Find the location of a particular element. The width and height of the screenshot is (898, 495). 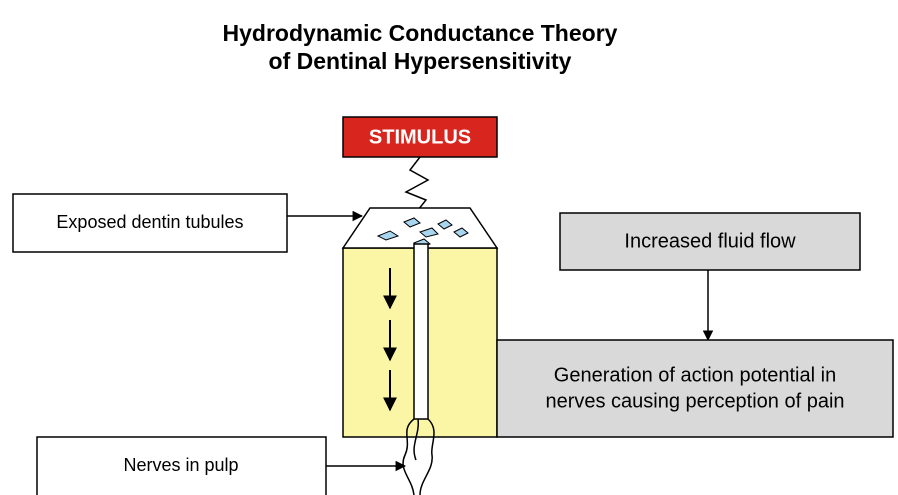

title-line: of Dentinal Hypersensitivity is located at coordinates (420, 61).